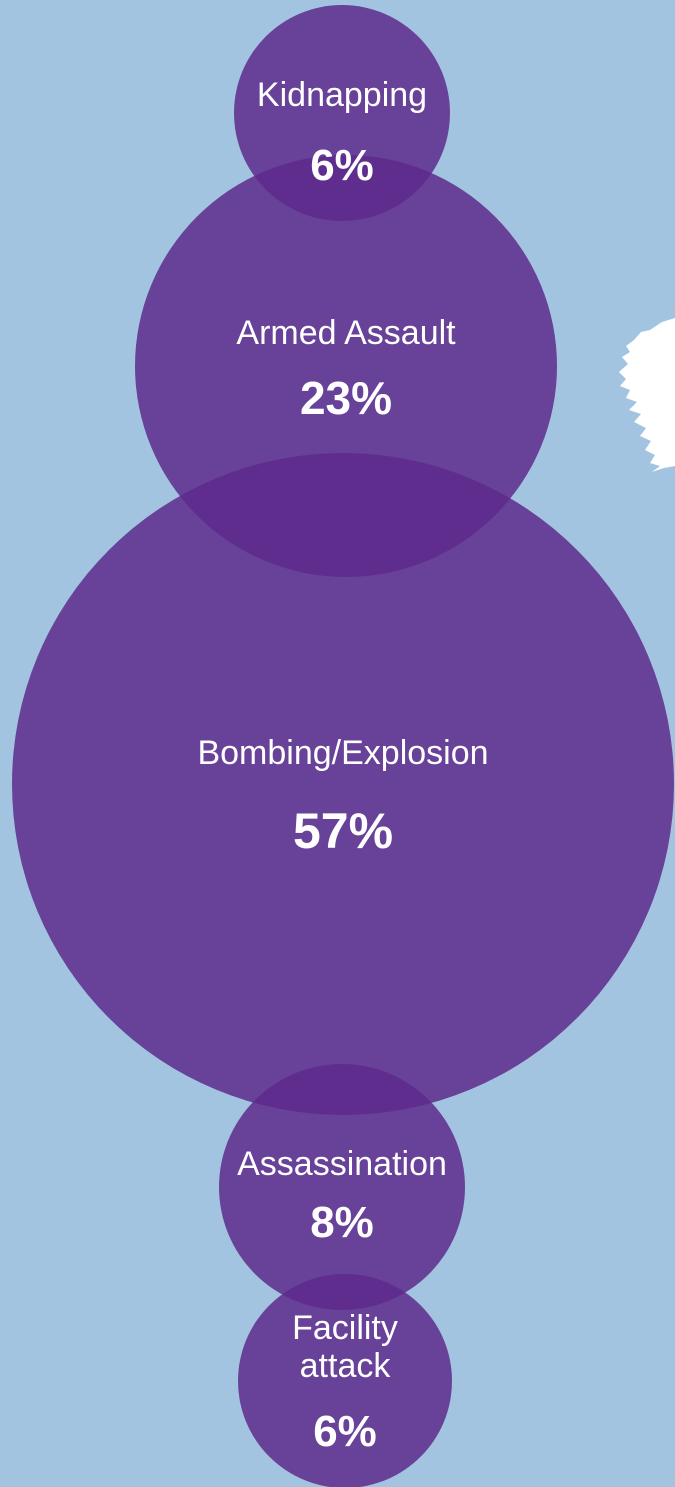 The width and height of the screenshot is (675, 1487). I want to click on bubble-assassination, so click(342, 1187).